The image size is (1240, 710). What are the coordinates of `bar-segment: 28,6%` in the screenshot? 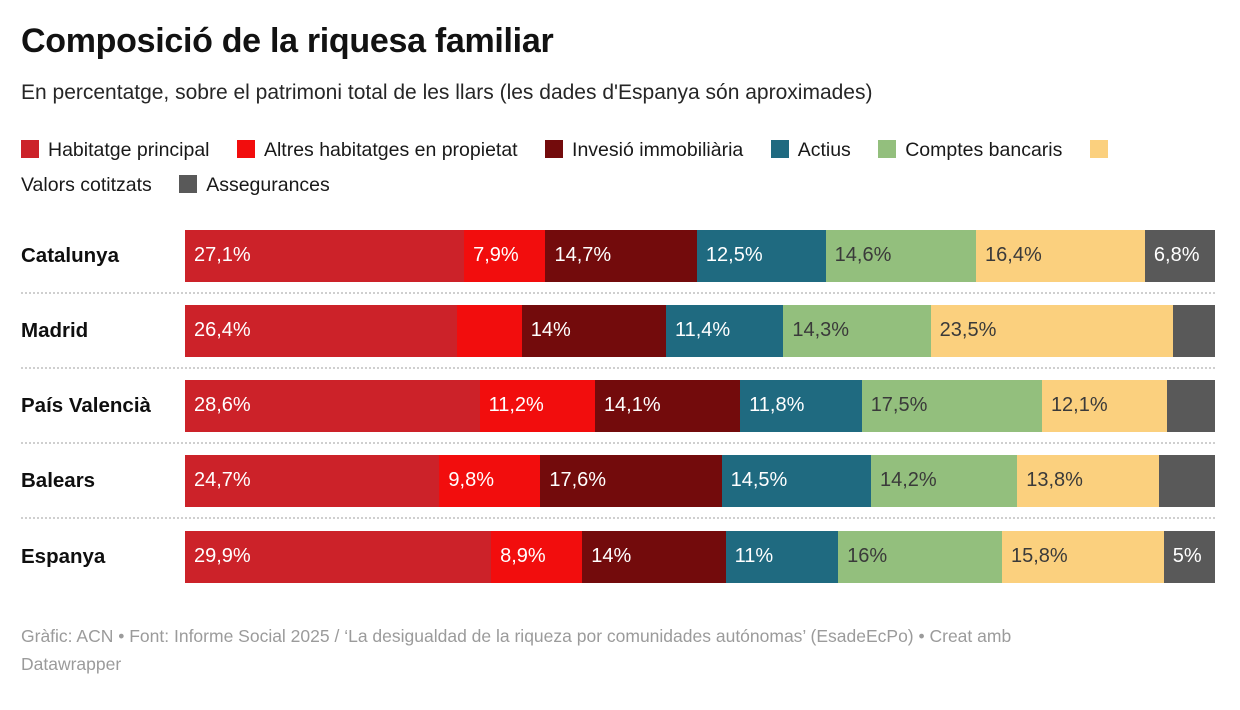 It's located at (332, 405).